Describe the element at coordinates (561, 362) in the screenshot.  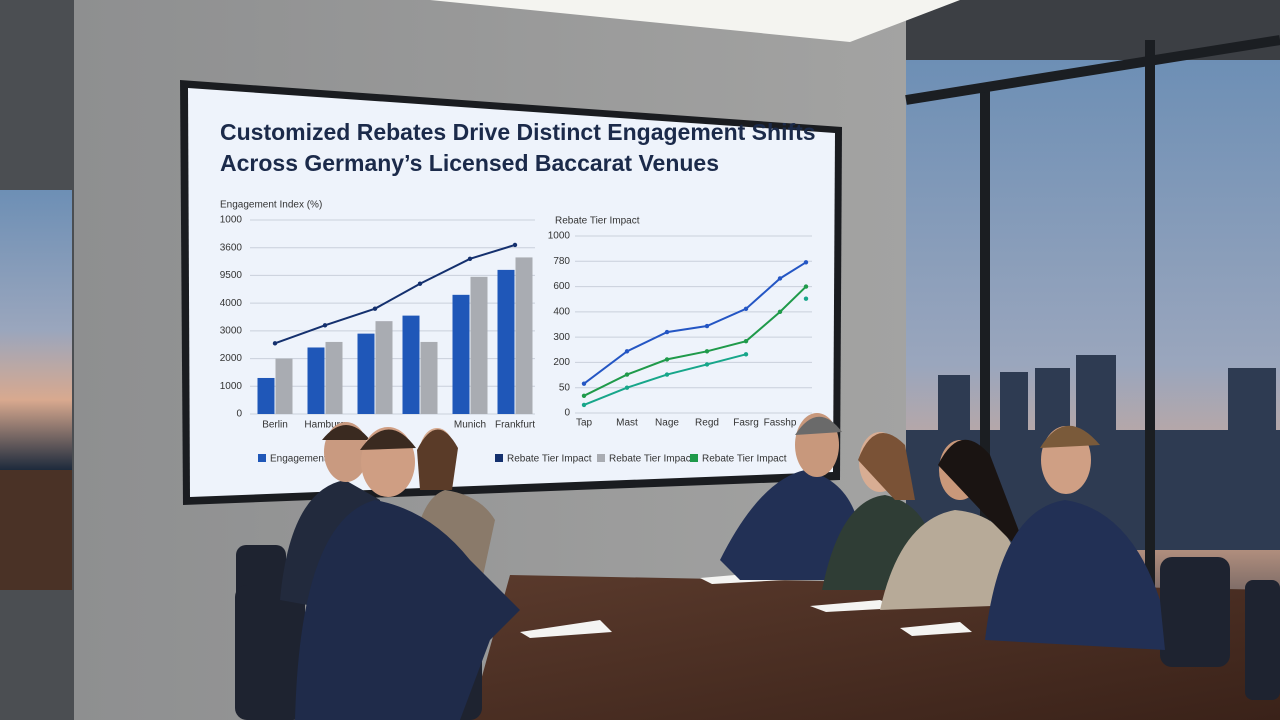
I see `y-tick-label: 200` at that location.